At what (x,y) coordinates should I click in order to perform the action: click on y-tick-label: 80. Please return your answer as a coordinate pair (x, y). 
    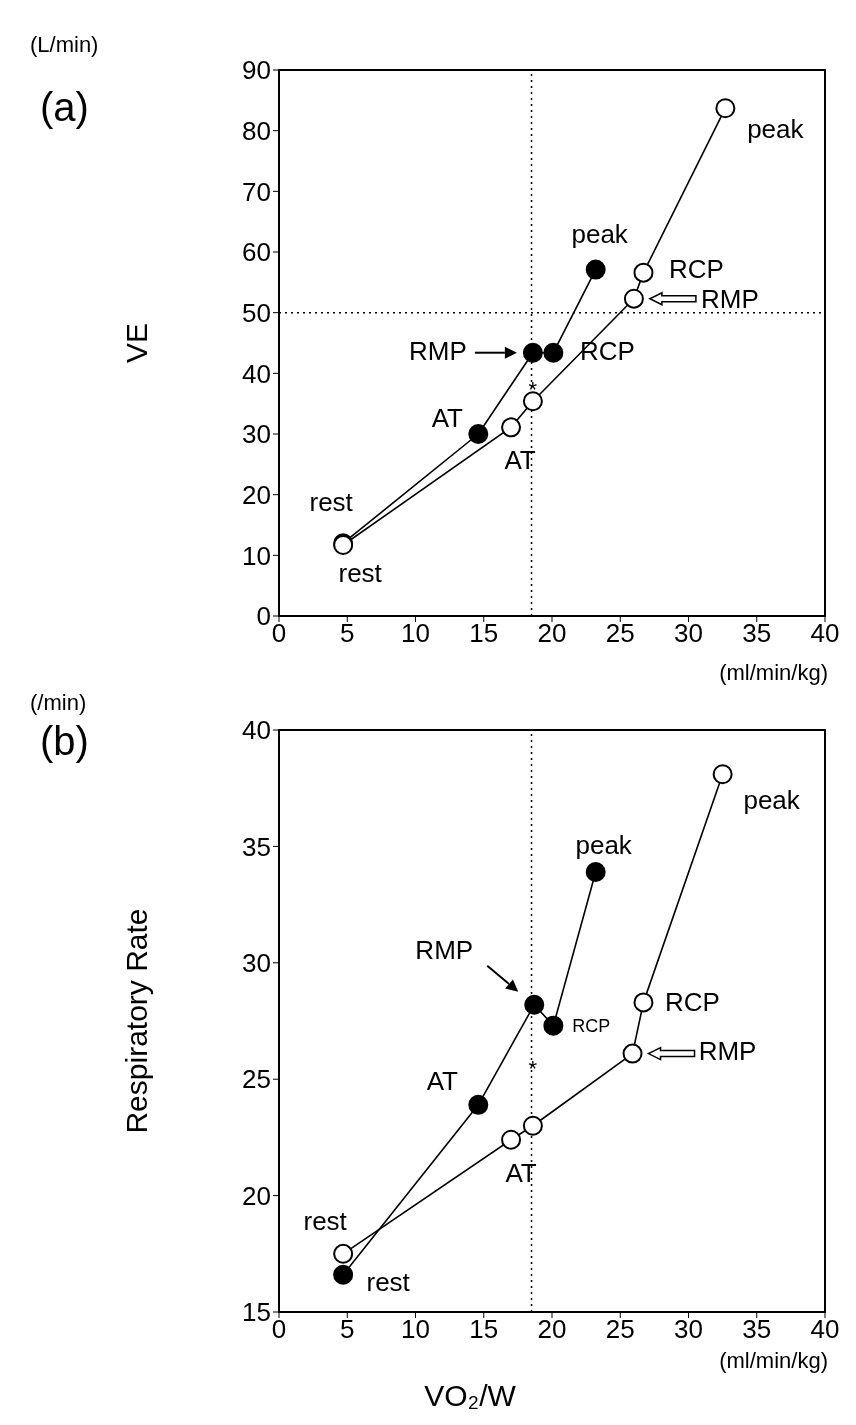
    Looking at the image, I should click on (256, 130).